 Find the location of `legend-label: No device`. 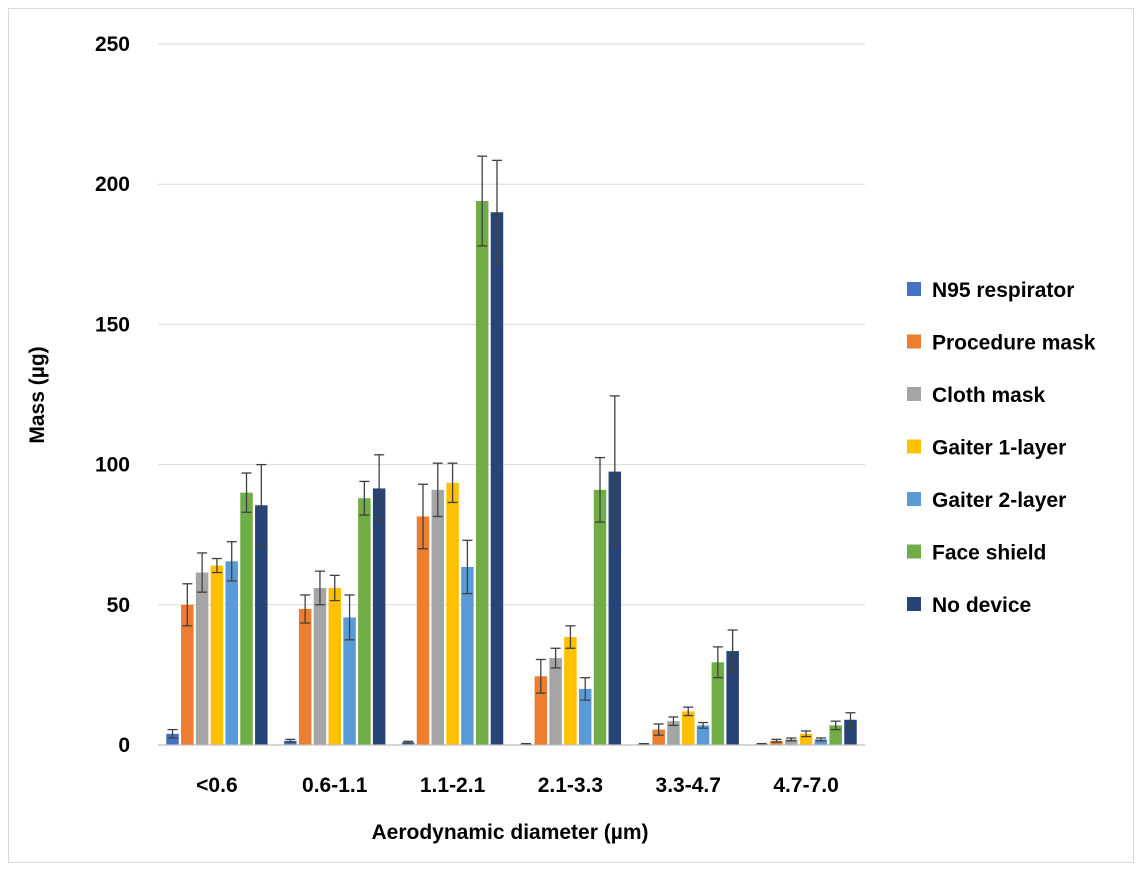

legend-label: No device is located at coordinates (981, 605).